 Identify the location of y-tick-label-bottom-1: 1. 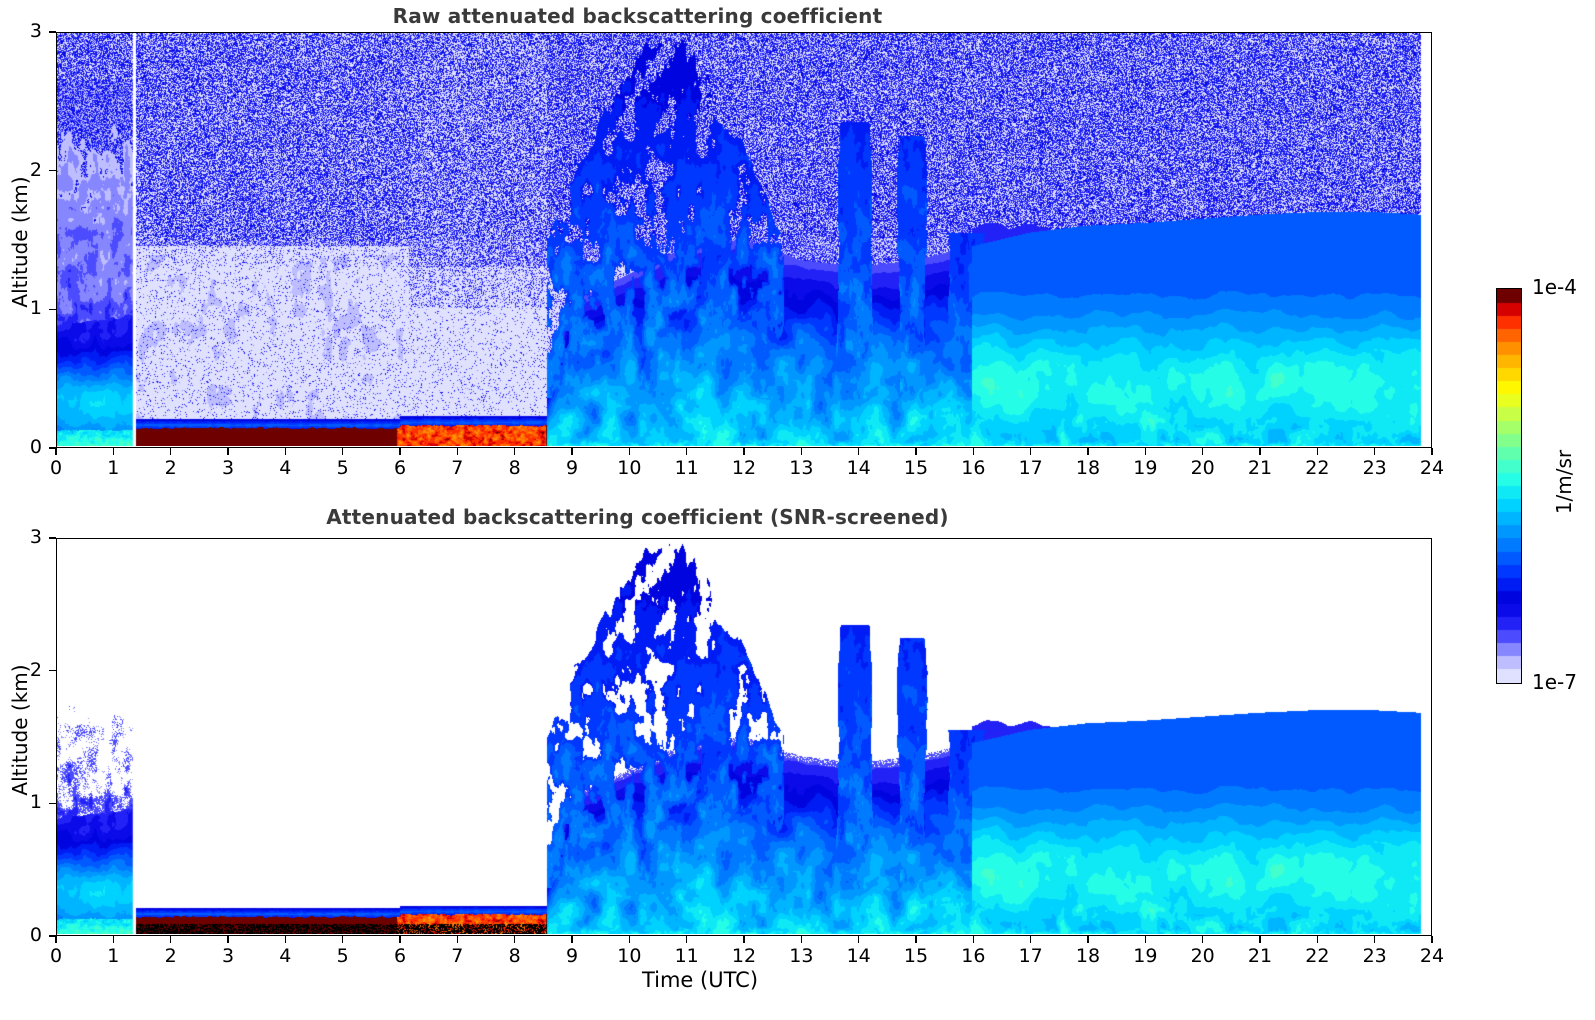
(35, 802).